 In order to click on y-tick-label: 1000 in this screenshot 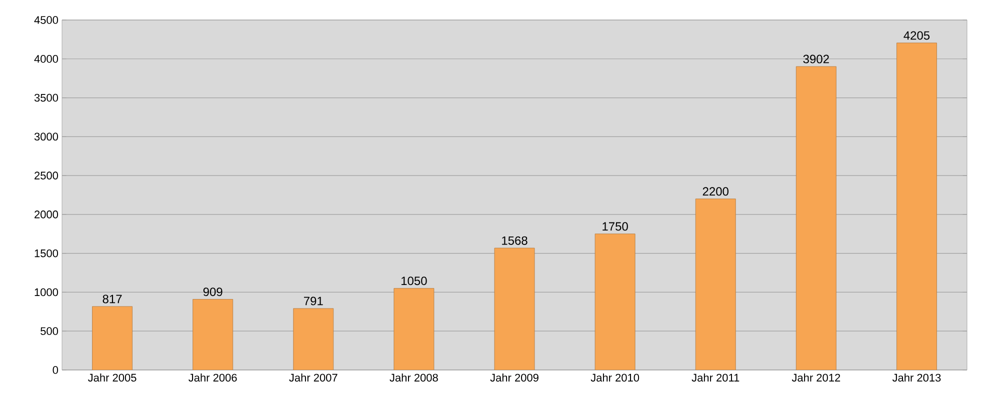, I will do `click(46, 292)`.